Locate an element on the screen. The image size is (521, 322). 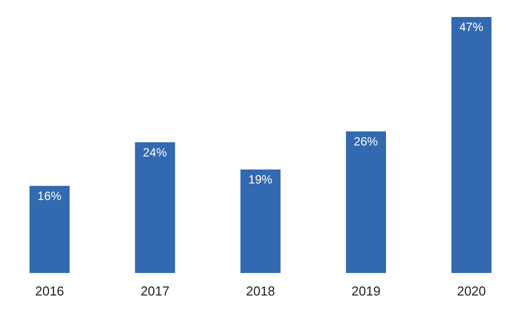
data-label: 19% is located at coordinates (260, 179).